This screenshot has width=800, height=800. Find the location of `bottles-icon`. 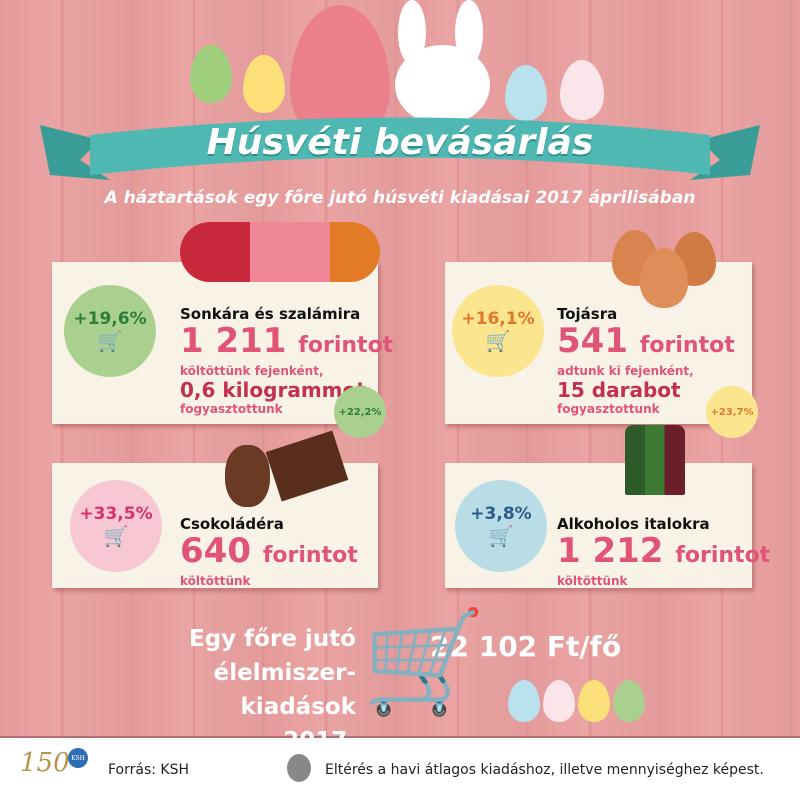

bottles-icon is located at coordinates (655, 460).